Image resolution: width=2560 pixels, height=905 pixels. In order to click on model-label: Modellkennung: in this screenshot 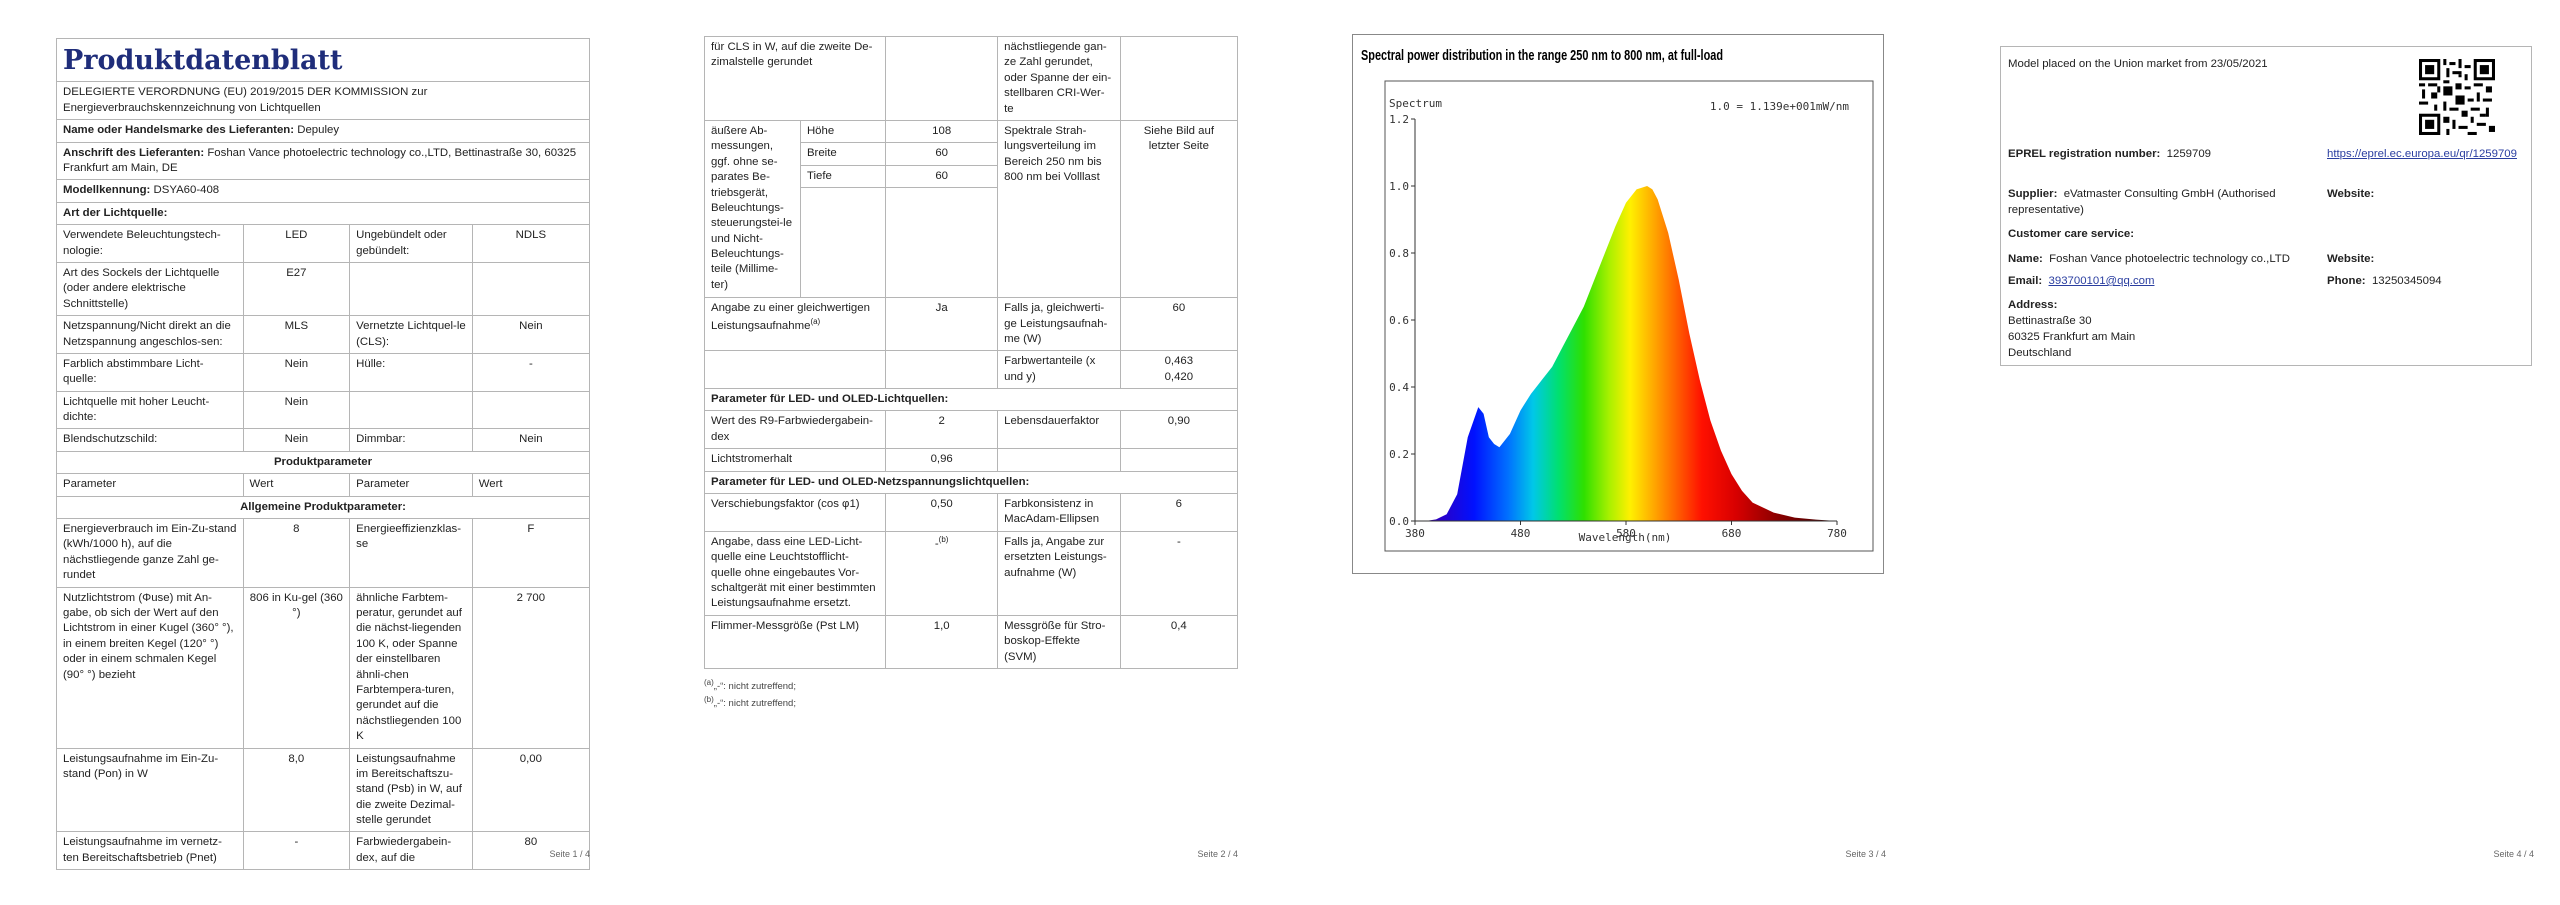, I will do `click(107, 190)`.